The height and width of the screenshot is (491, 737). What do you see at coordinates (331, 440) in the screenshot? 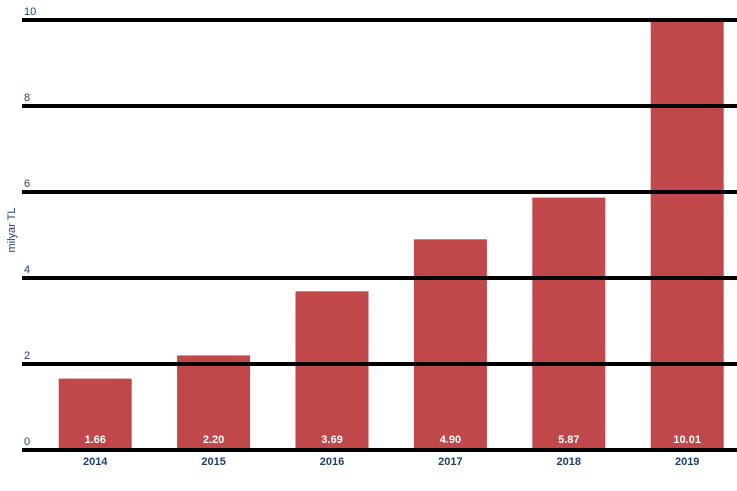
I see `value-label: 3.69` at bounding box center [331, 440].